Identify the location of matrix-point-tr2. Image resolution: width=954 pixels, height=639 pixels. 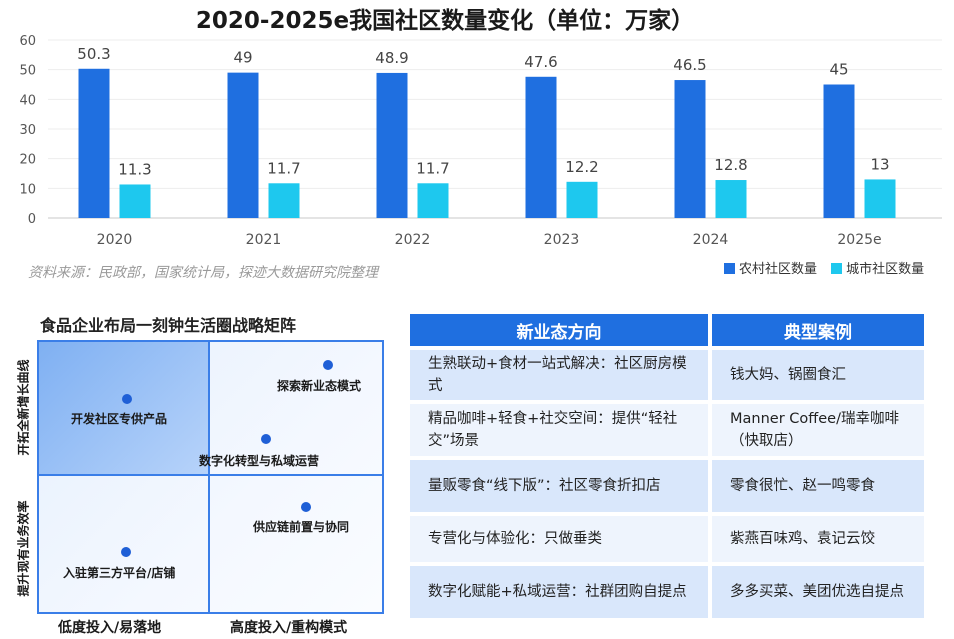
(266, 439).